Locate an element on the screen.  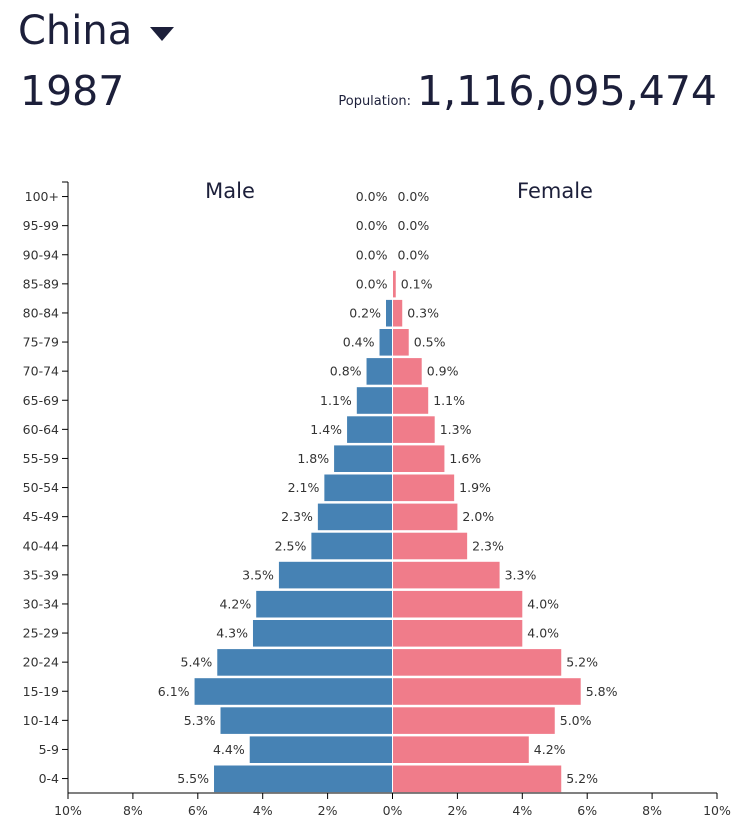
female-value-label: 0.1% is located at coordinates (417, 283).